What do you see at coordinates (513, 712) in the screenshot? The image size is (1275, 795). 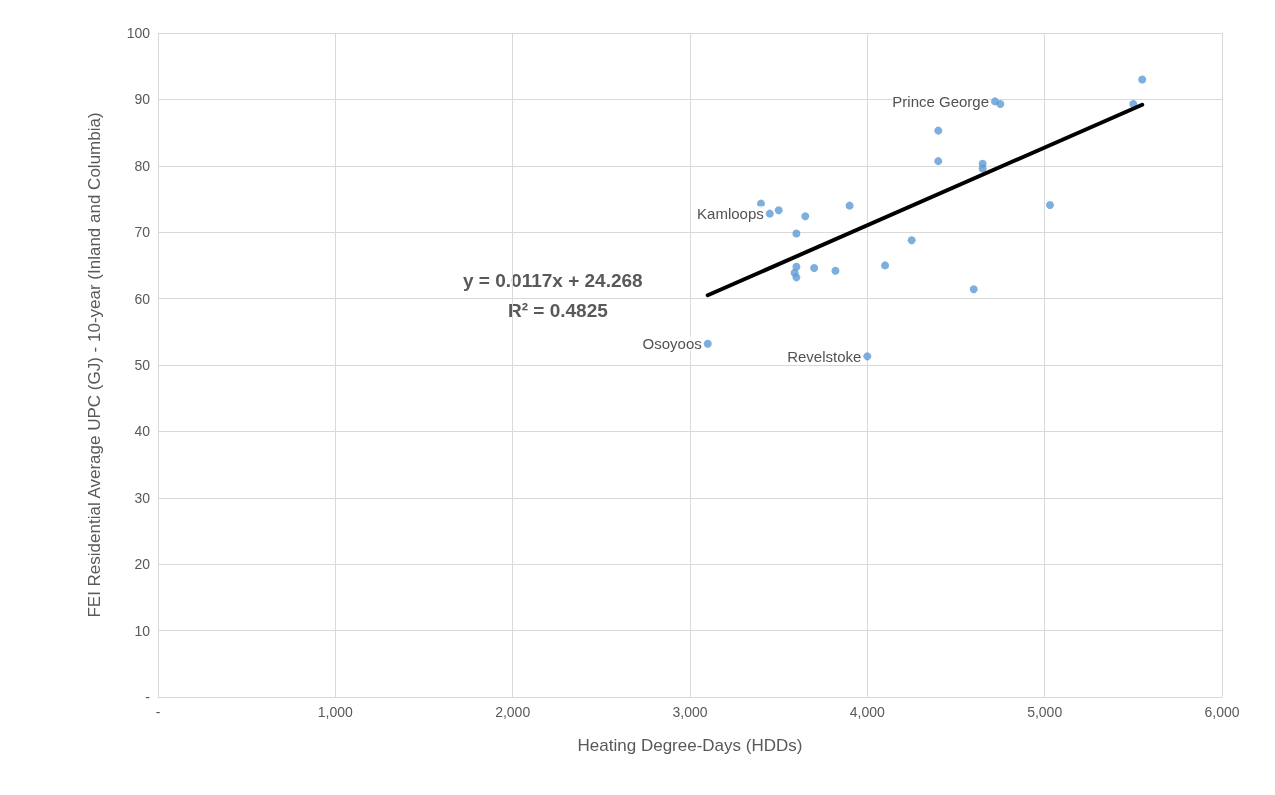 I see `x-tick-label: 2,000` at bounding box center [513, 712].